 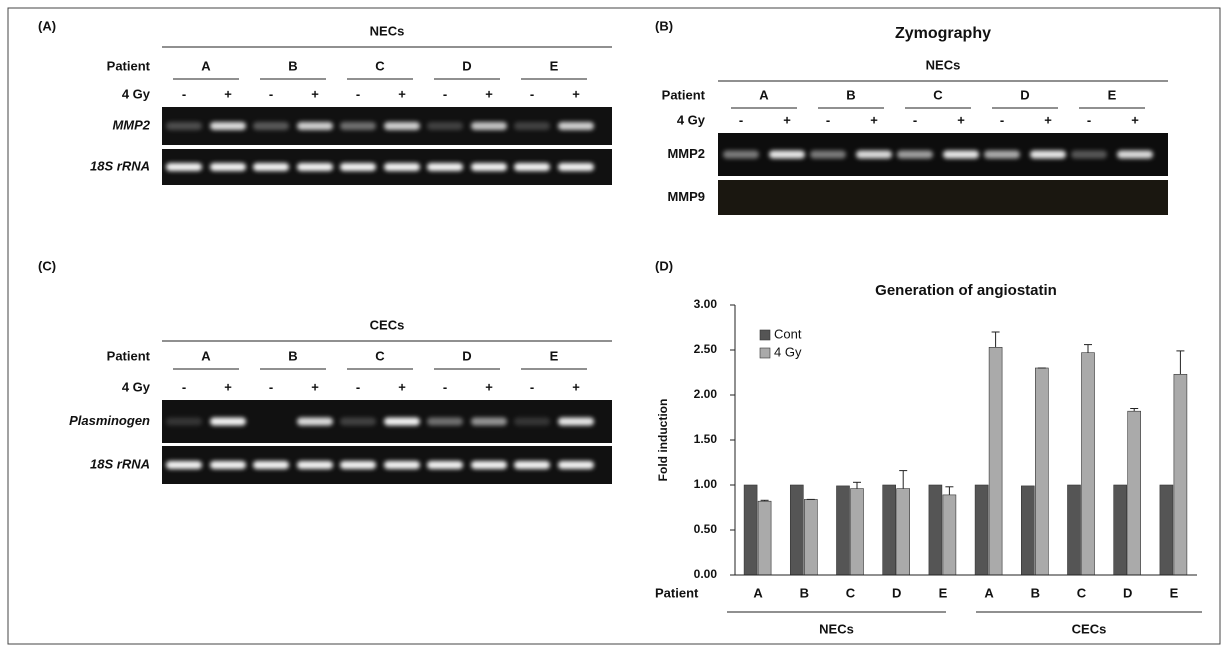 What do you see at coordinates (677, 592) in the screenshot?
I see `x-row-label: Patient` at bounding box center [677, 592].